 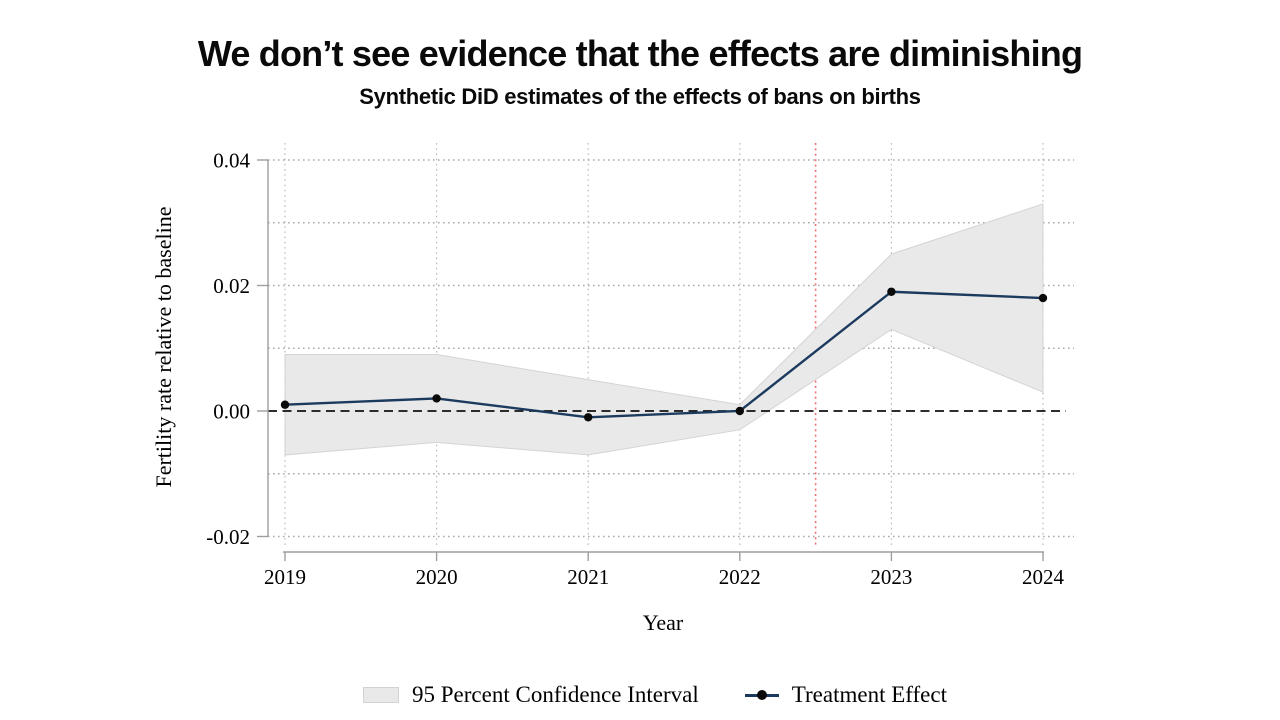 I want to click on legend-label-confidence-interval: 95 Percent Confidence Interval, so click(x=555, y=694).